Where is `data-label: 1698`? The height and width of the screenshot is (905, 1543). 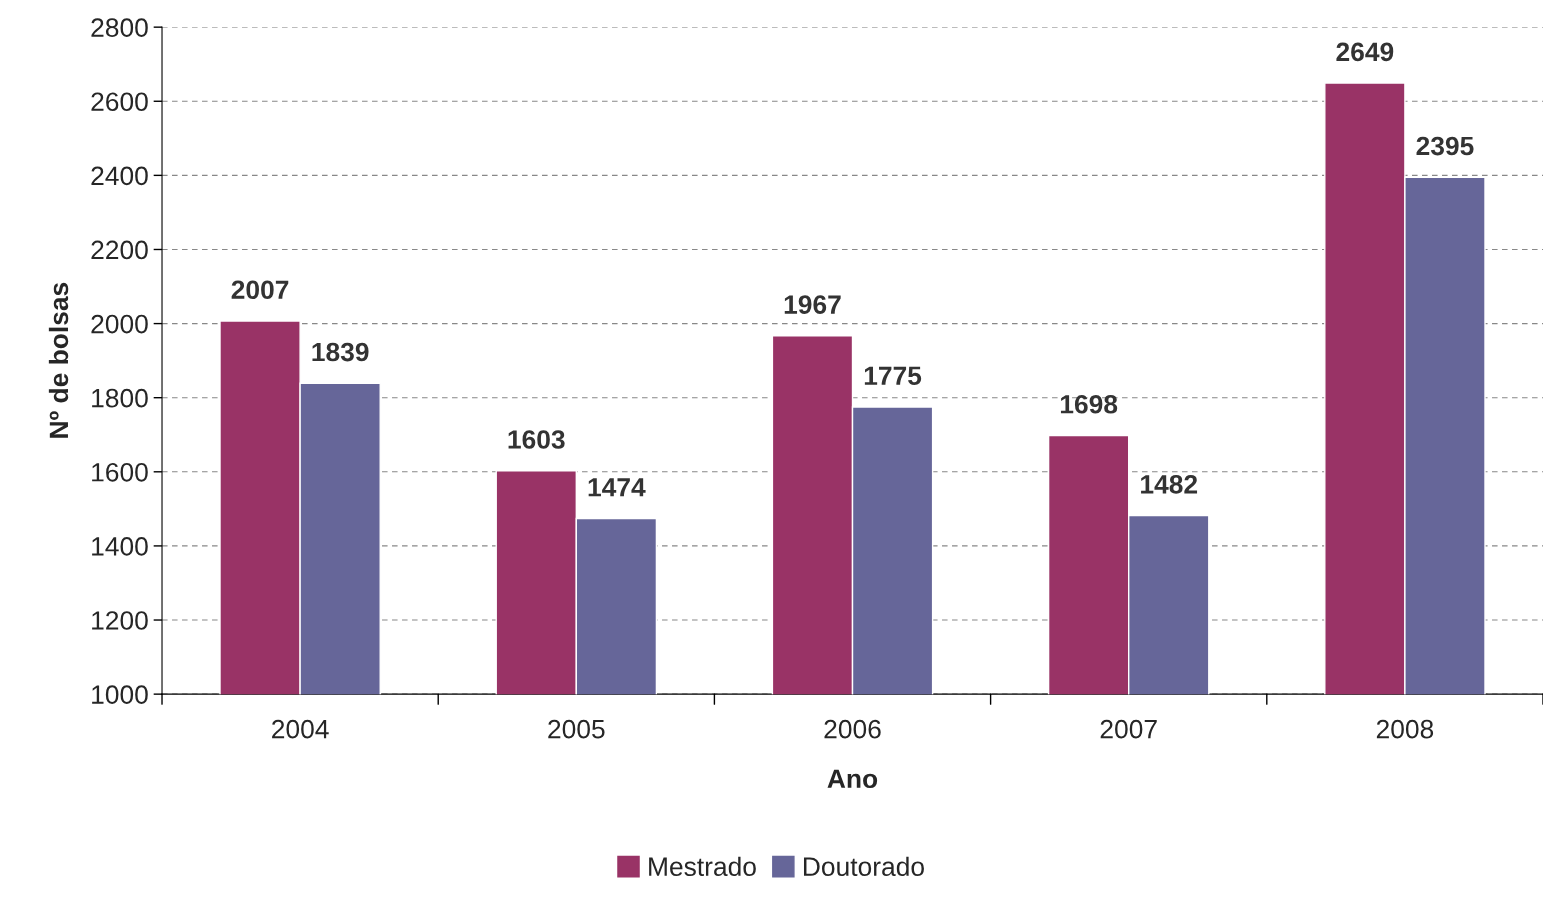
data-label: 1698 is located at coordinates (1089, 404).